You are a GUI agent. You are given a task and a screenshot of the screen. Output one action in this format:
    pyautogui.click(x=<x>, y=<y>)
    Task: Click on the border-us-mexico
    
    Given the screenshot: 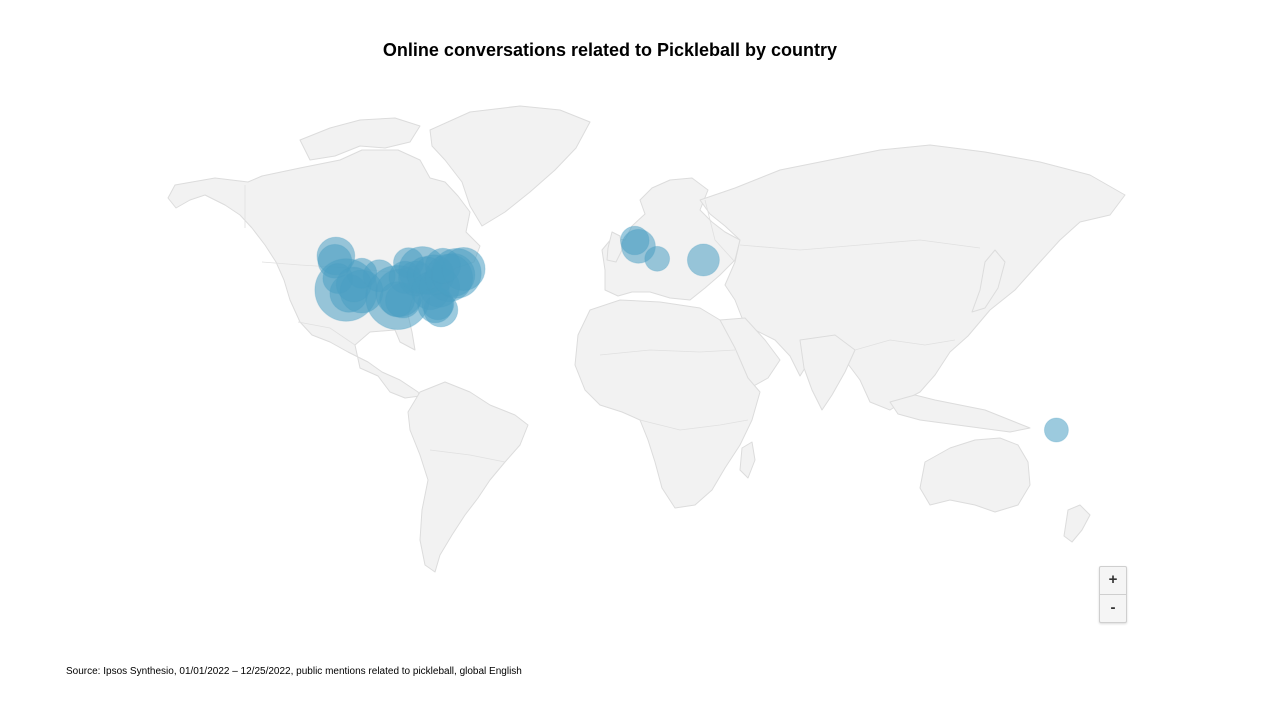 What is the action you would take?
    pyautogui.click(x=326, y=333)
    